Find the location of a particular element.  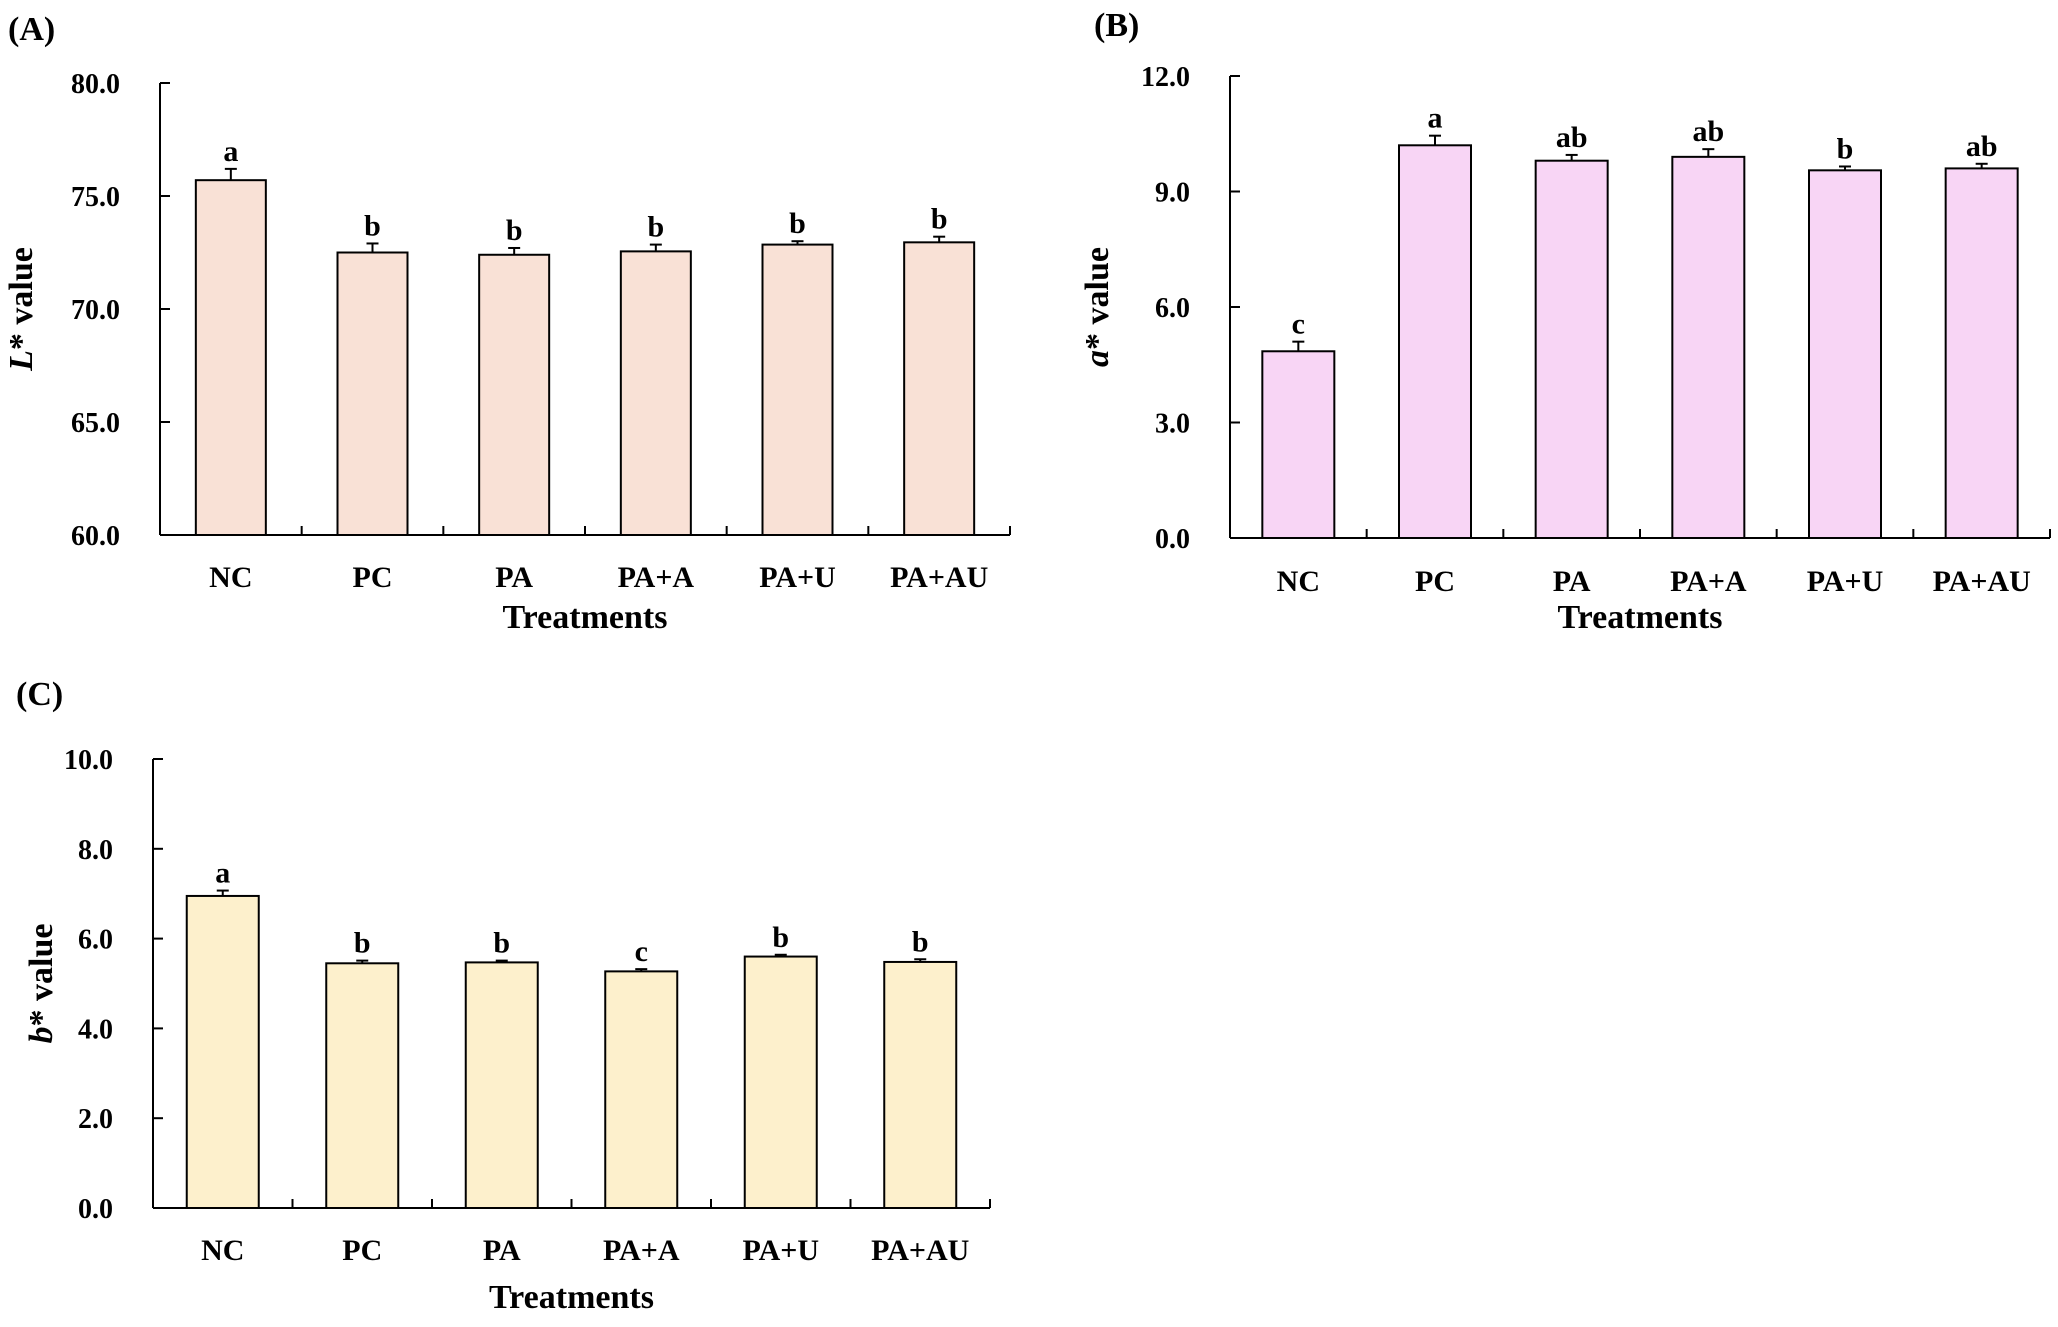

y-tick-label: 70.0 is located at coordinates (95, 310).